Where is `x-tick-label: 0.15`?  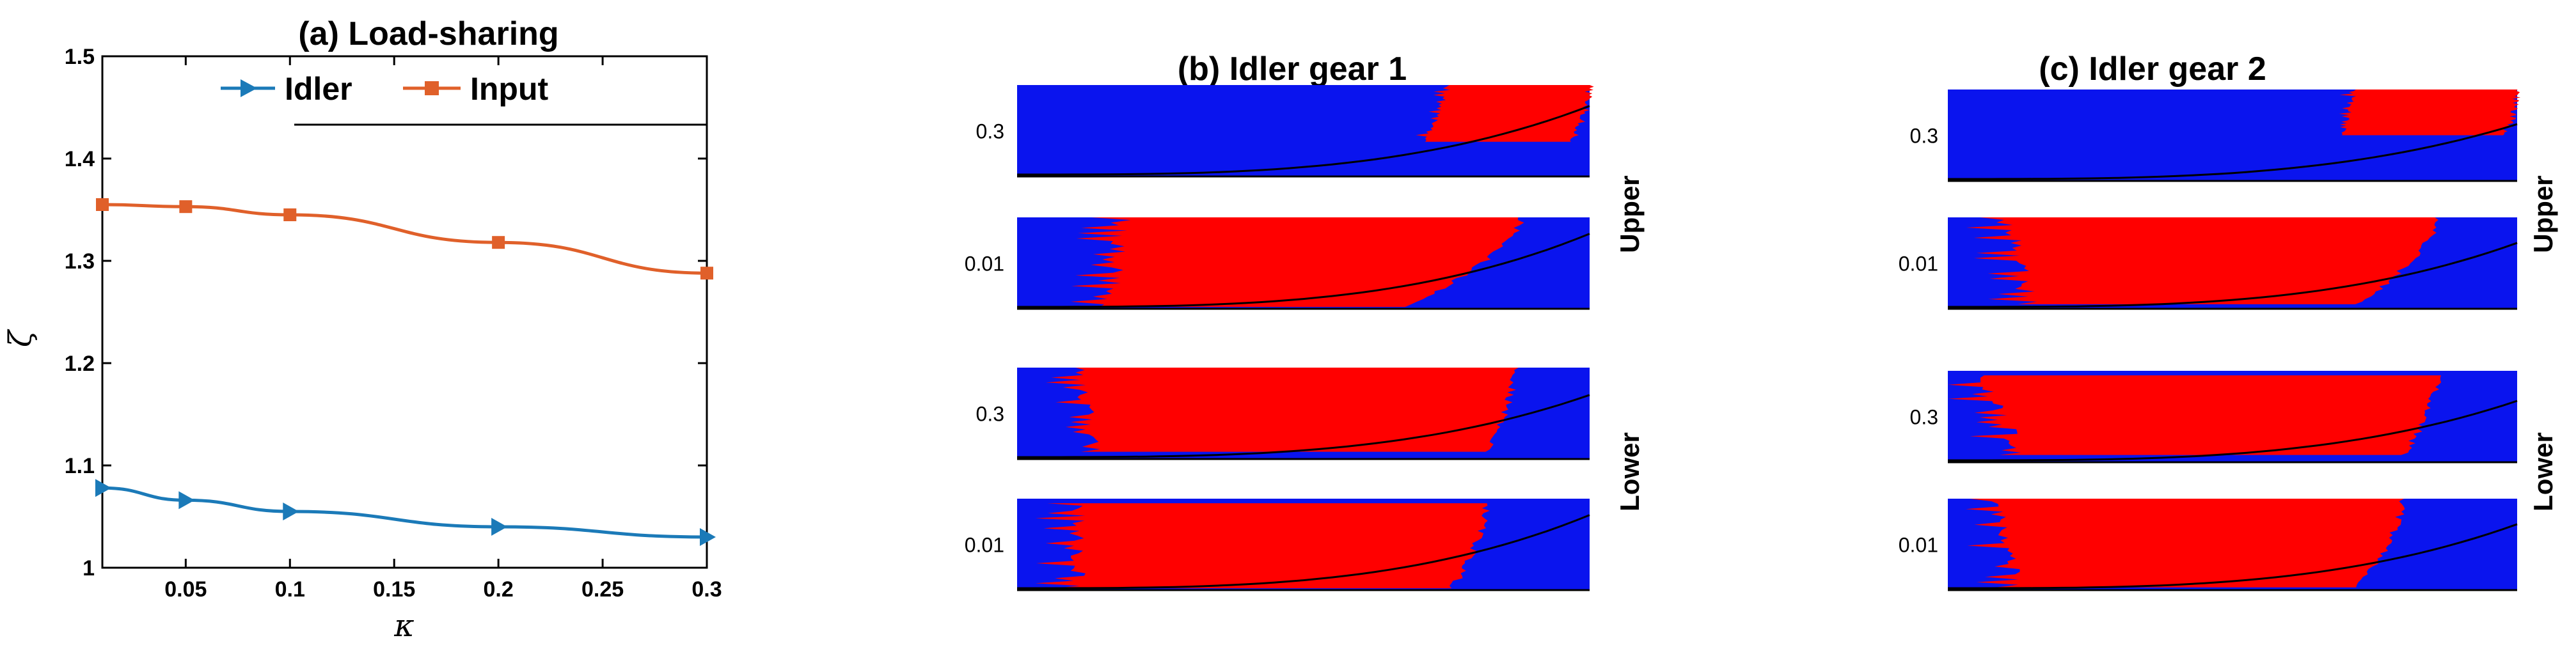
x-tick-label: 0.15 is located at coordinates (394, 589).